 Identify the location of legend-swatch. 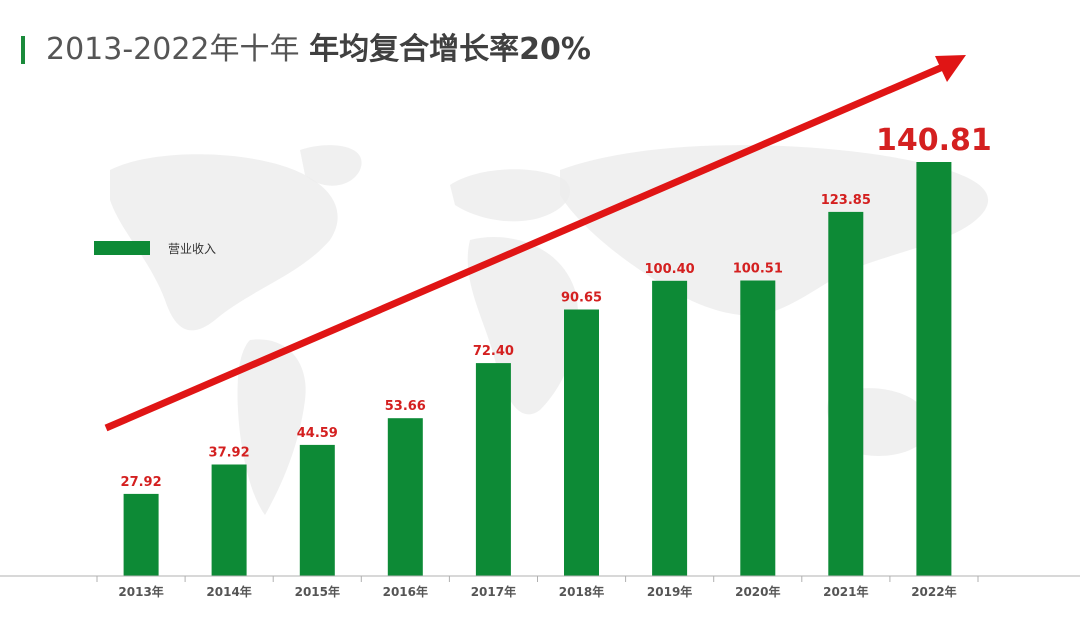
(122, 248).